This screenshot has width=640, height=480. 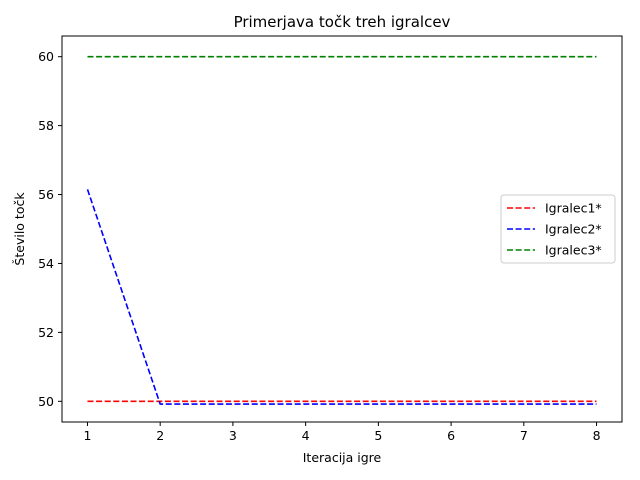 I want to click on x-tick-label: 6, so click(x=451, y=435).